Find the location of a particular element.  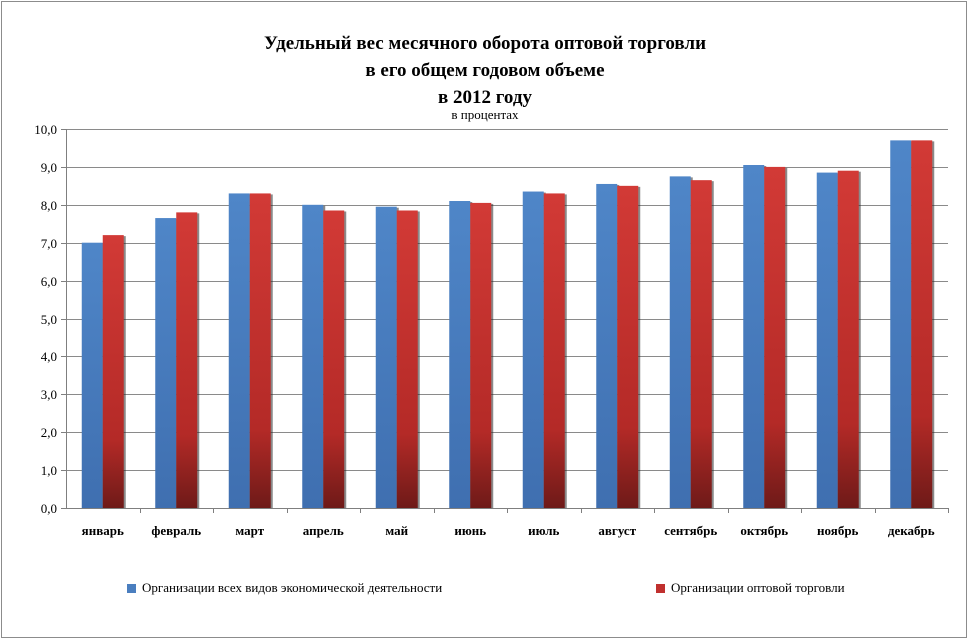

y-tick-label: 7,0 is located at coordinates (49, 243).